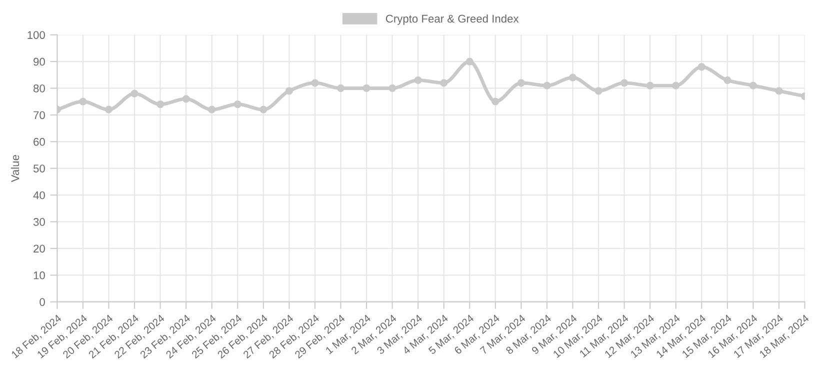 Image resolution: width=817 pixels, height=387 pixels. I want to click on y-tick-label: 0, so click(42, 302).